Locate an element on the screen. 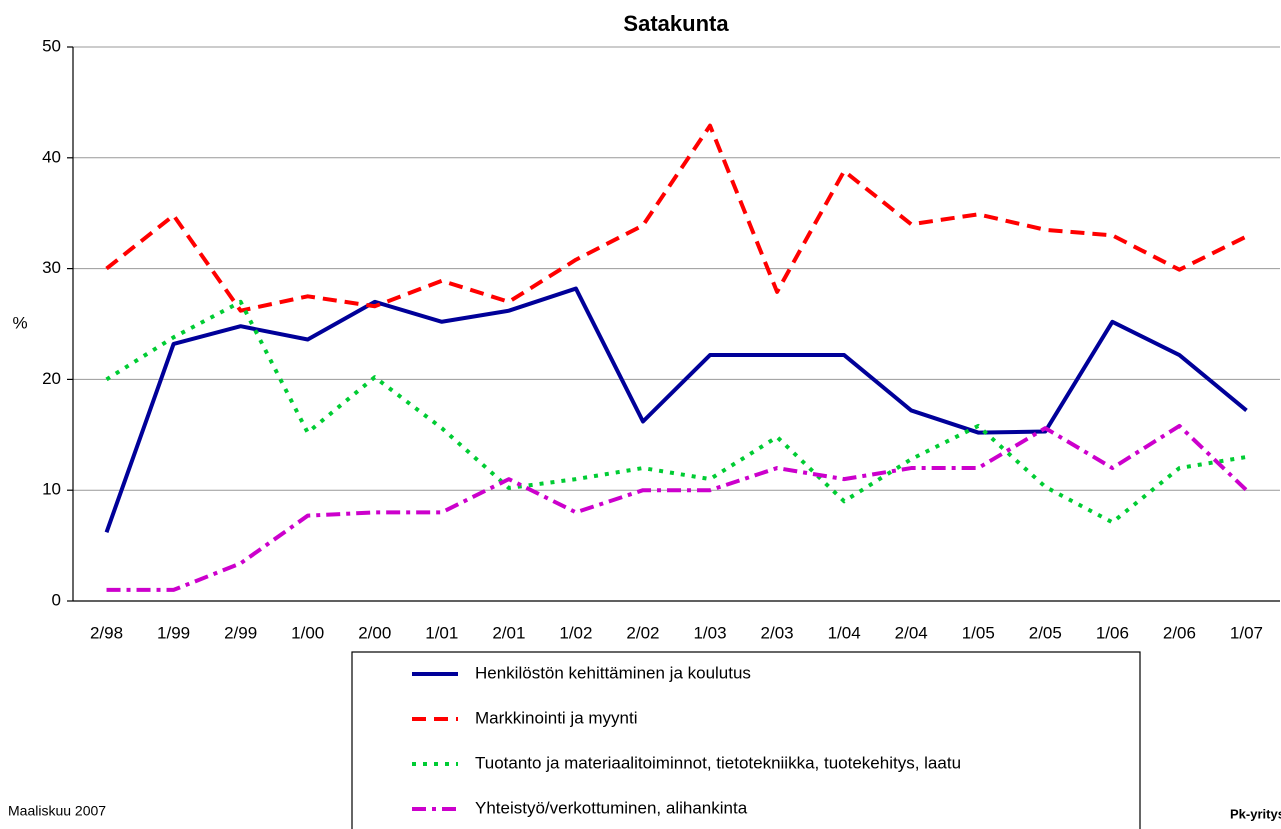  footer-left: Maaliskuu 2007 is located at coordinates (57, 811).